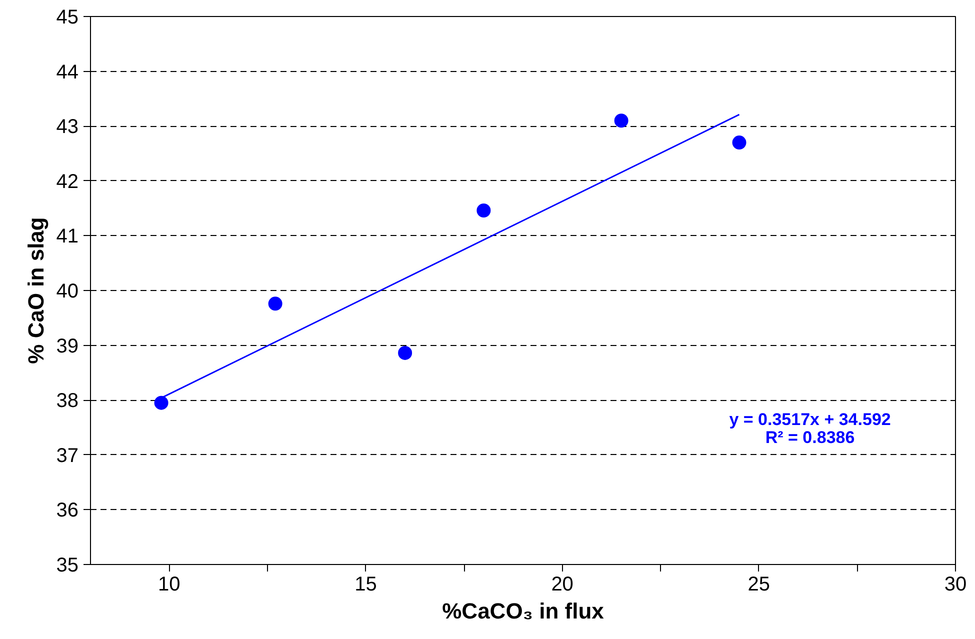  What do you see at coordinates (67, 511) in the screenshot?
I see `y-tick-label: 36` at bounding box center [67, 511].